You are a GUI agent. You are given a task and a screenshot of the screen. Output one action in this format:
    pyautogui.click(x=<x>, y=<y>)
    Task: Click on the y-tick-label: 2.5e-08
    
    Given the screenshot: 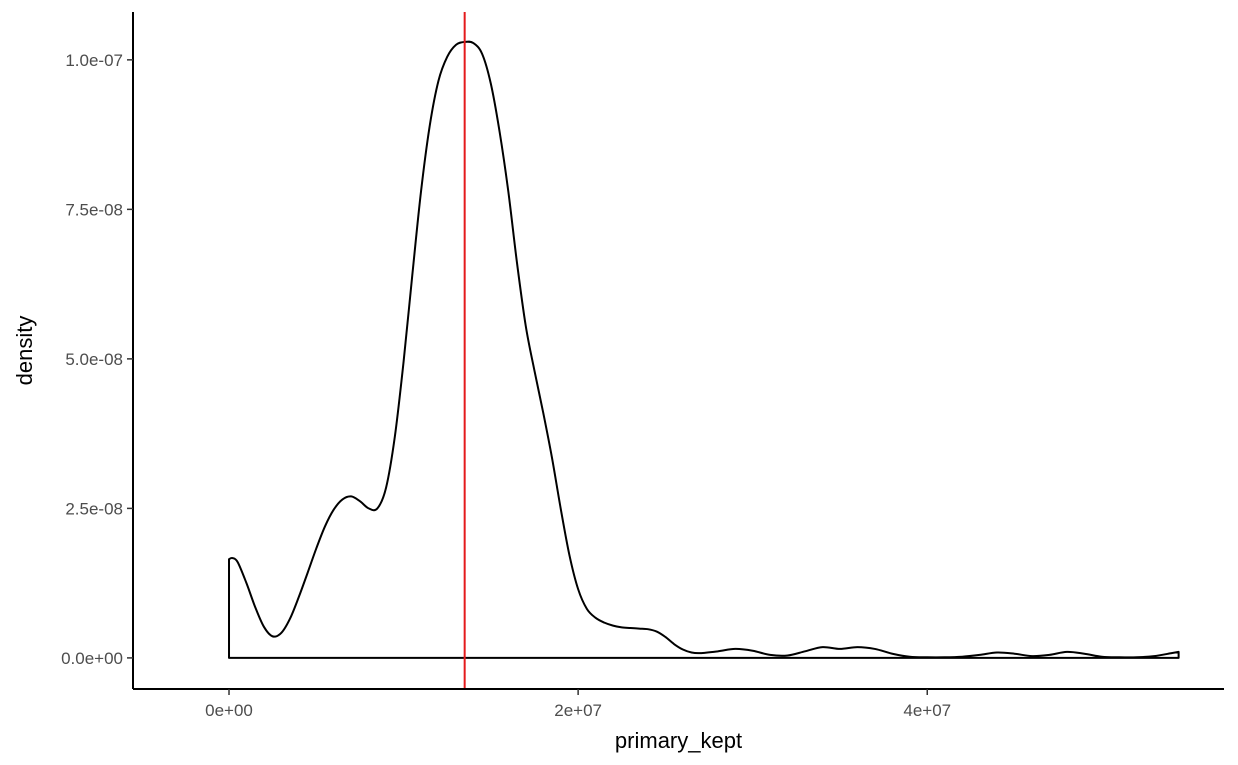 What is the action you would take?
    pyautogui.click(x=94, y=508)
    